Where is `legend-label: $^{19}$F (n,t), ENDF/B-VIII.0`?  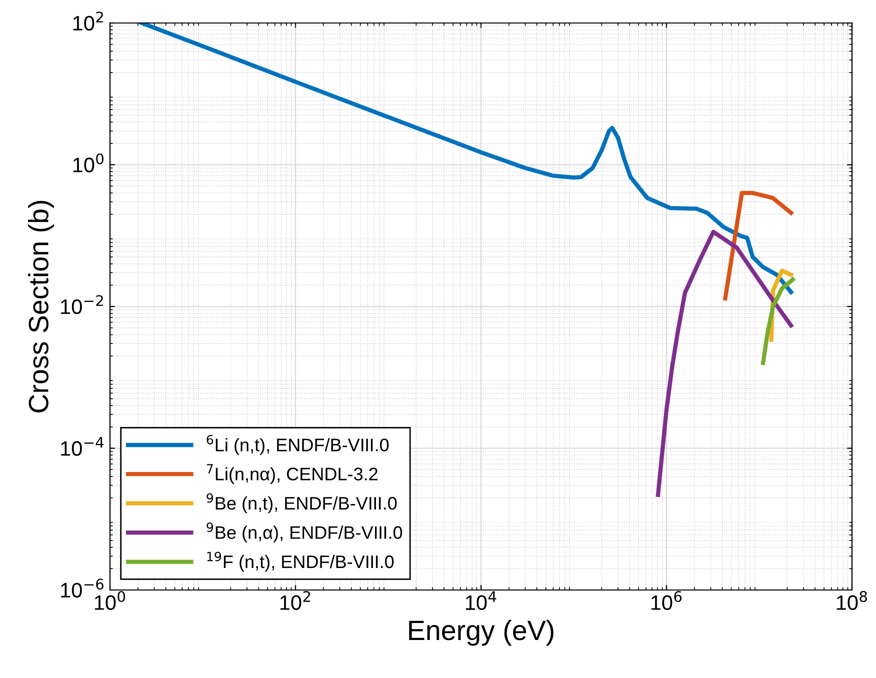 legend-label: $^{19}$F (n,t), ENDF/B-VIII.0 is located at coordinates (300, 562).